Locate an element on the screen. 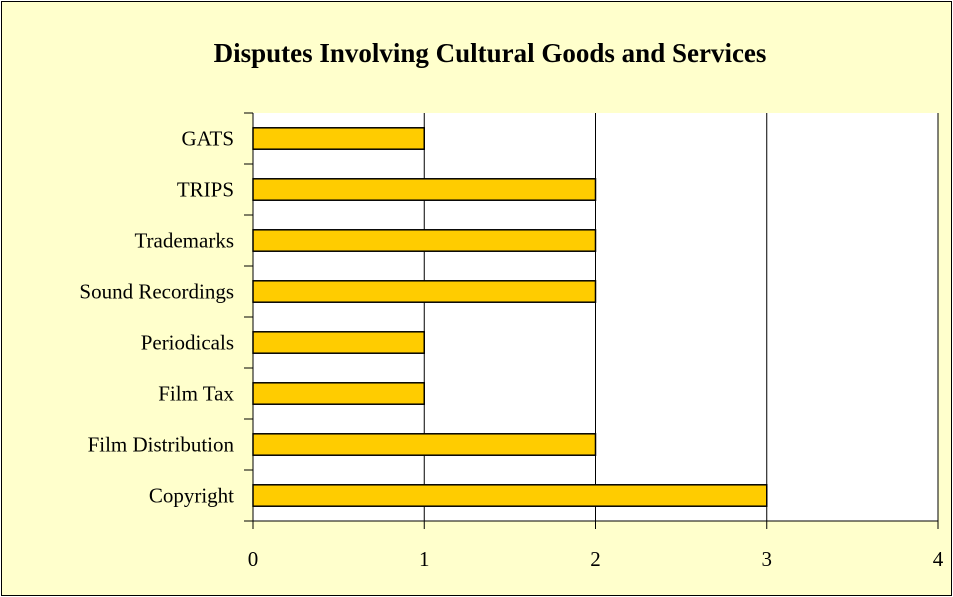  bar-film-distribution is located at coordinates (424, 444).